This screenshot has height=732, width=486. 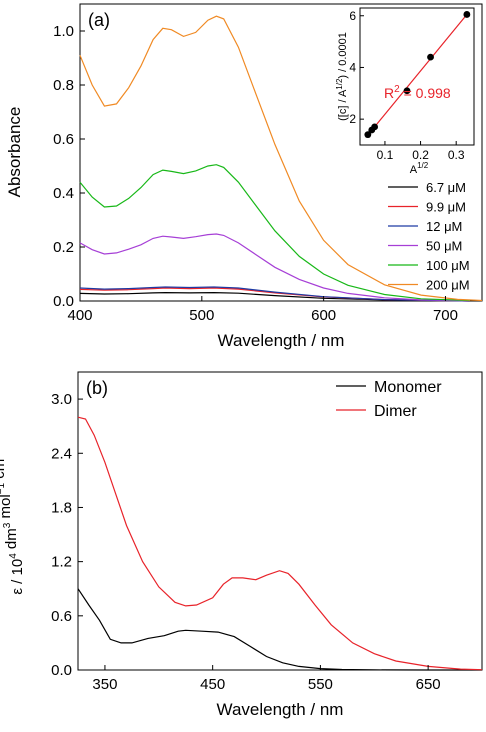 I want to click on fit-line, so click(x=417, y=75).